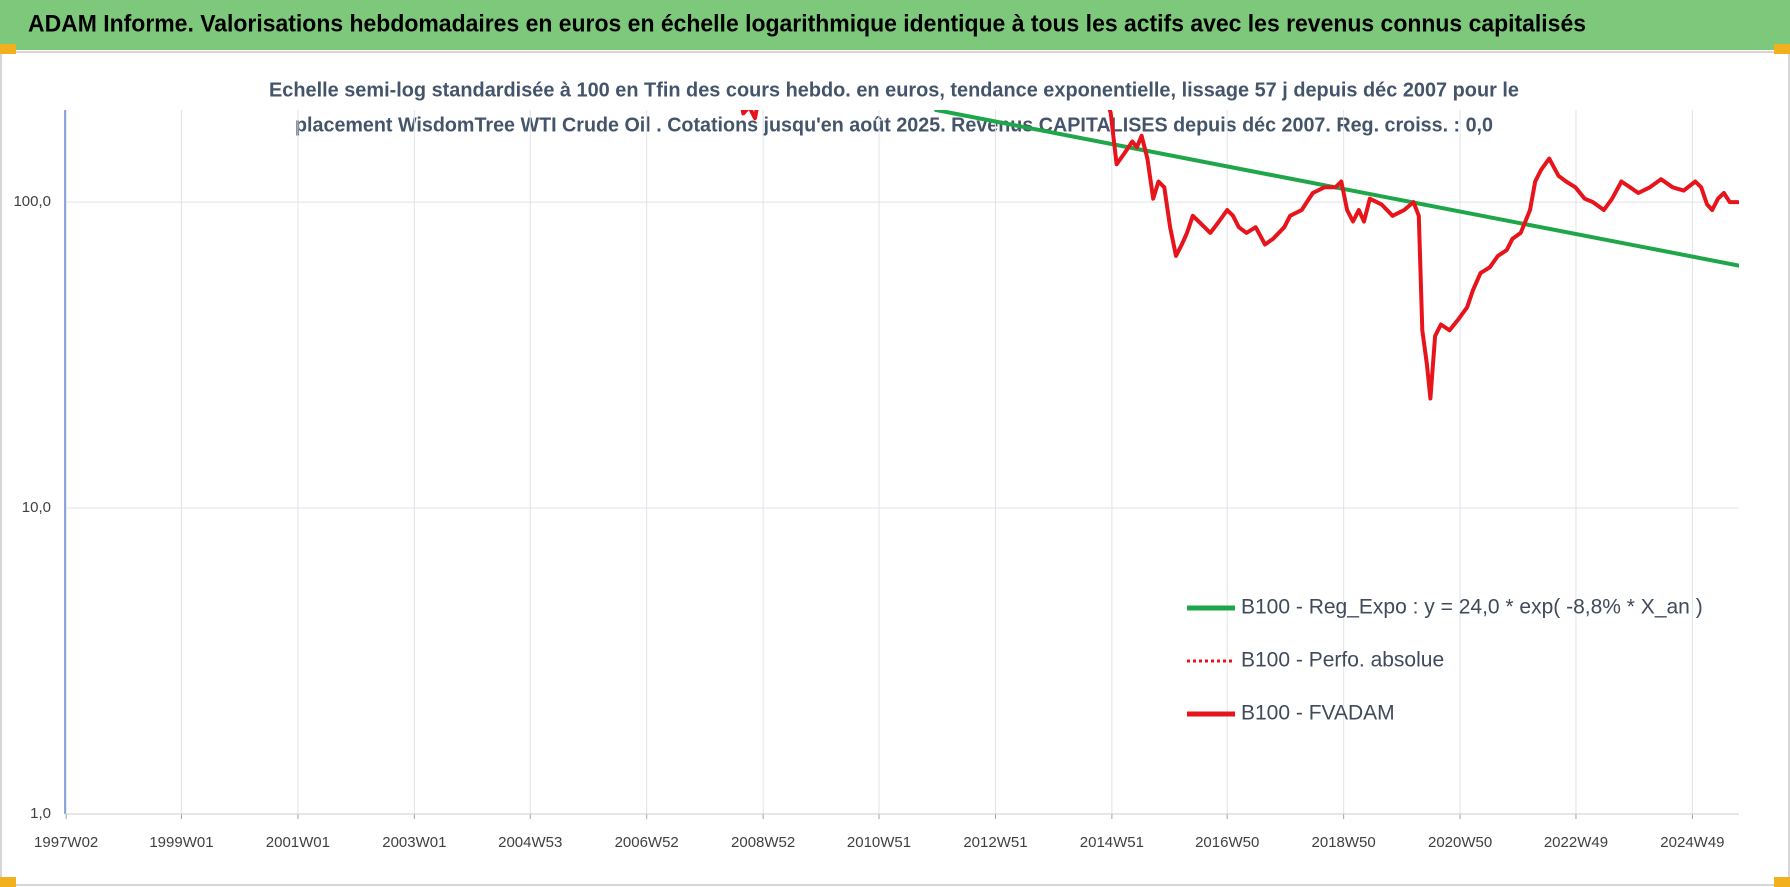 This screenshot has height=887, width=1790. What do you see at coordinates (32, 201) in the screenshot?
I see `y-tick-label: 100,0` at bounding box center [32, 201].